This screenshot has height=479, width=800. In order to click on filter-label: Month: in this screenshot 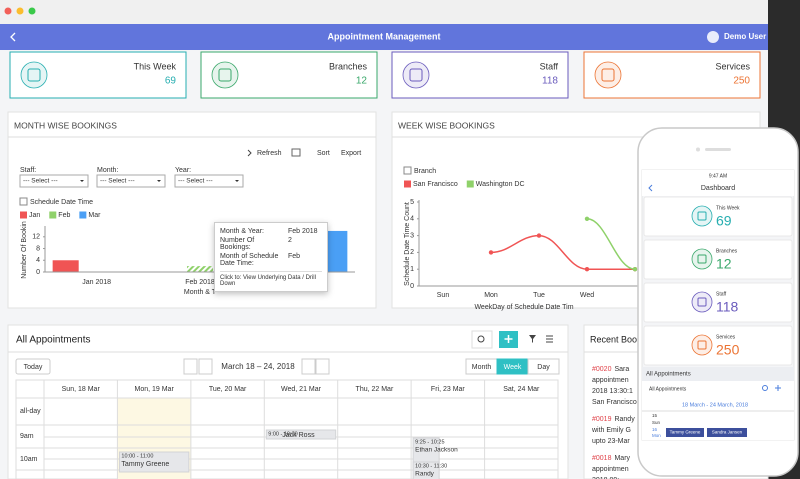, I will do `click(107, 170)`.